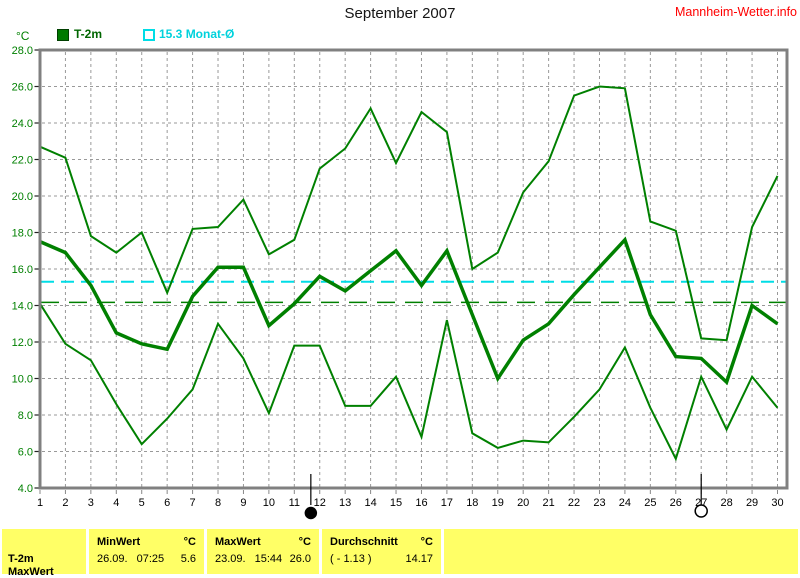 Image resolution: width=800 pixels, height=578 pixels. Describe the element at coordinates (676, 503) in the screenshot. I see `x-tick-label: 26` at that location.